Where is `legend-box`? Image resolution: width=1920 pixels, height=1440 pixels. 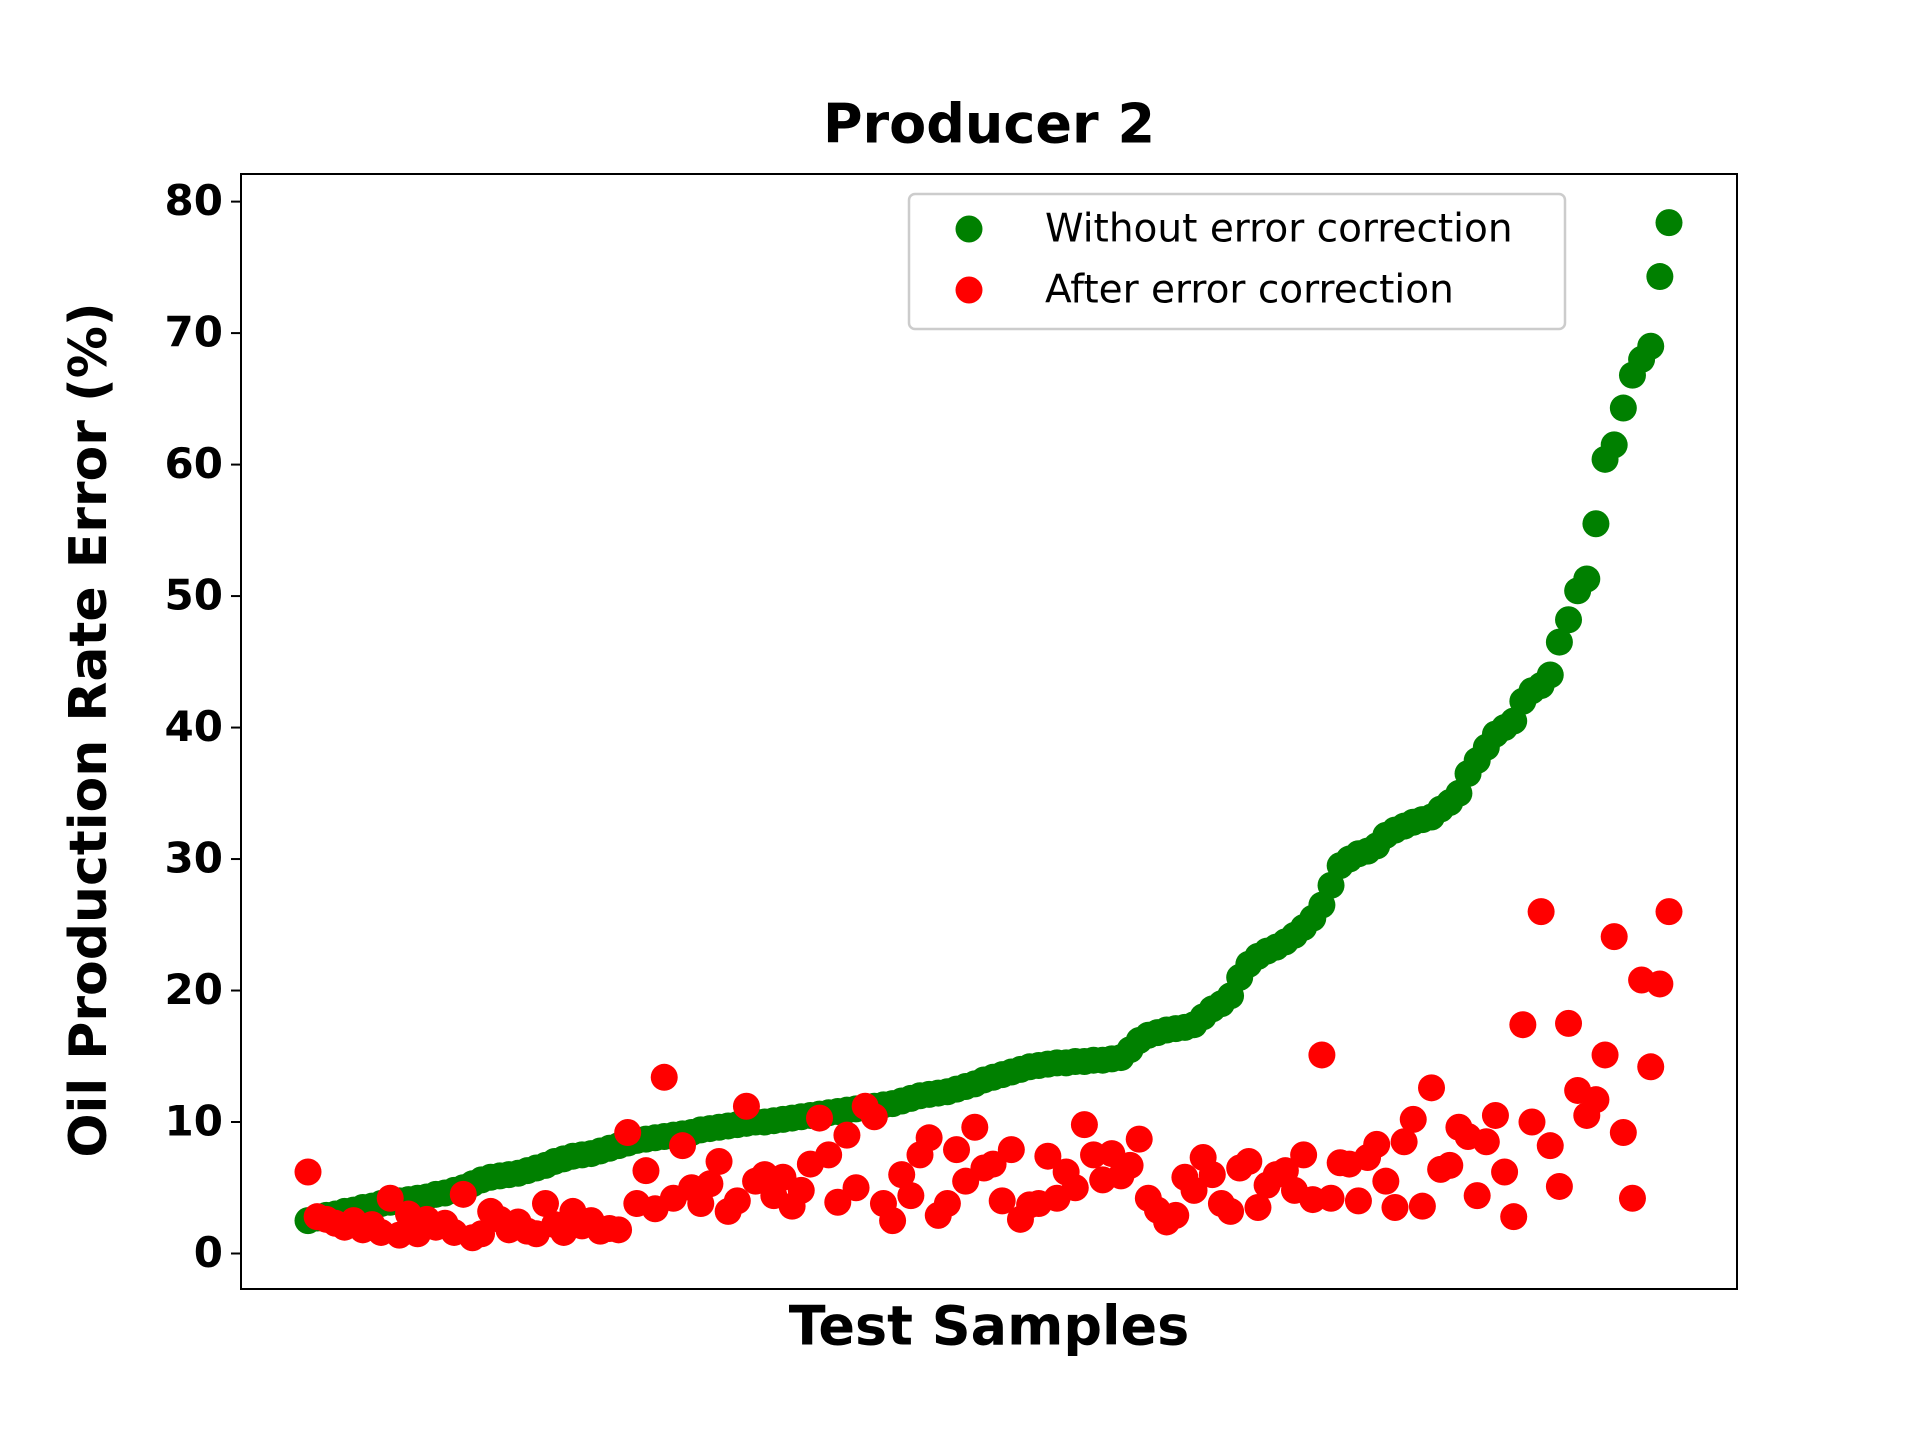 legend-box is located at coordinates (1237, 261).